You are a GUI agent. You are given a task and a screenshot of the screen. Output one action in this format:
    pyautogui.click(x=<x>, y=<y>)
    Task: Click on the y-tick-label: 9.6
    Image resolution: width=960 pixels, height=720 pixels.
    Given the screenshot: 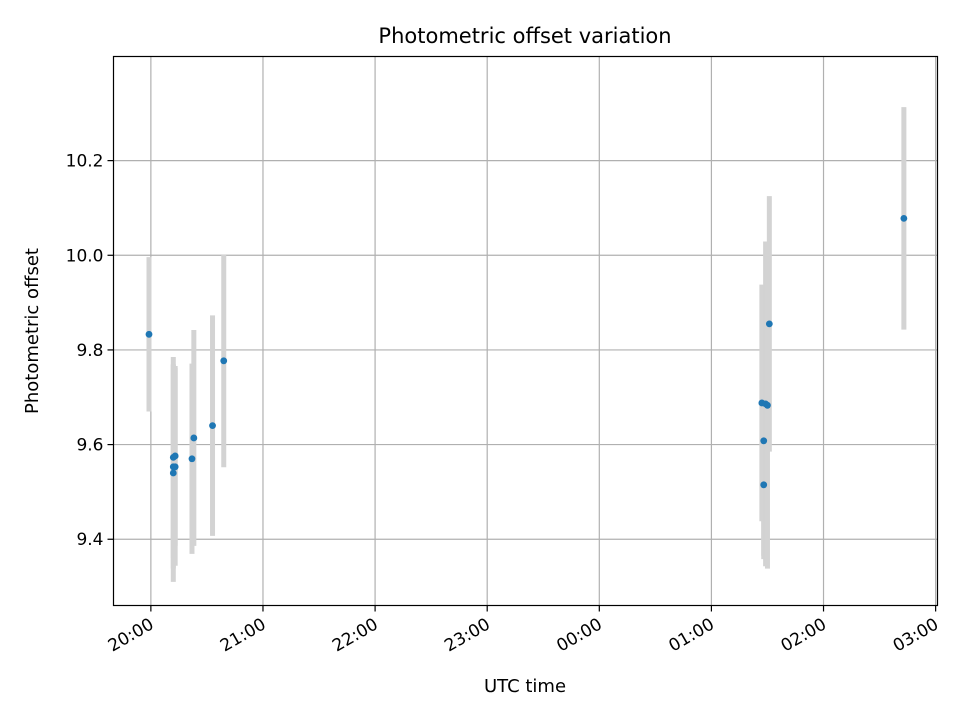 What is the action you would take?
    pyautogui.click(x=89, y=446)
    